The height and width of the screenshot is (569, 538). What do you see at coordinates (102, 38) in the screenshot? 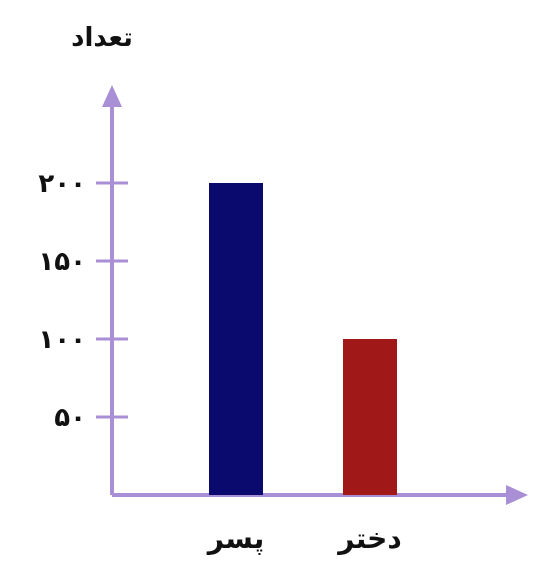
I see `y-axis-title: تعداد` at bounding box center [102, 38].